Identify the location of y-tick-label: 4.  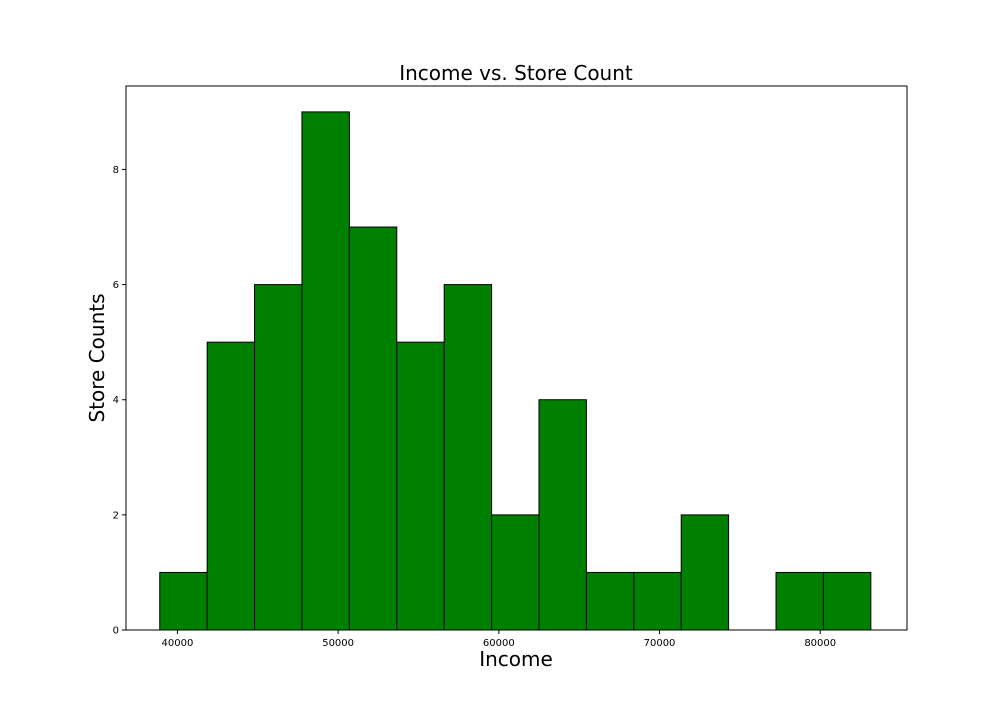
(116, 400).